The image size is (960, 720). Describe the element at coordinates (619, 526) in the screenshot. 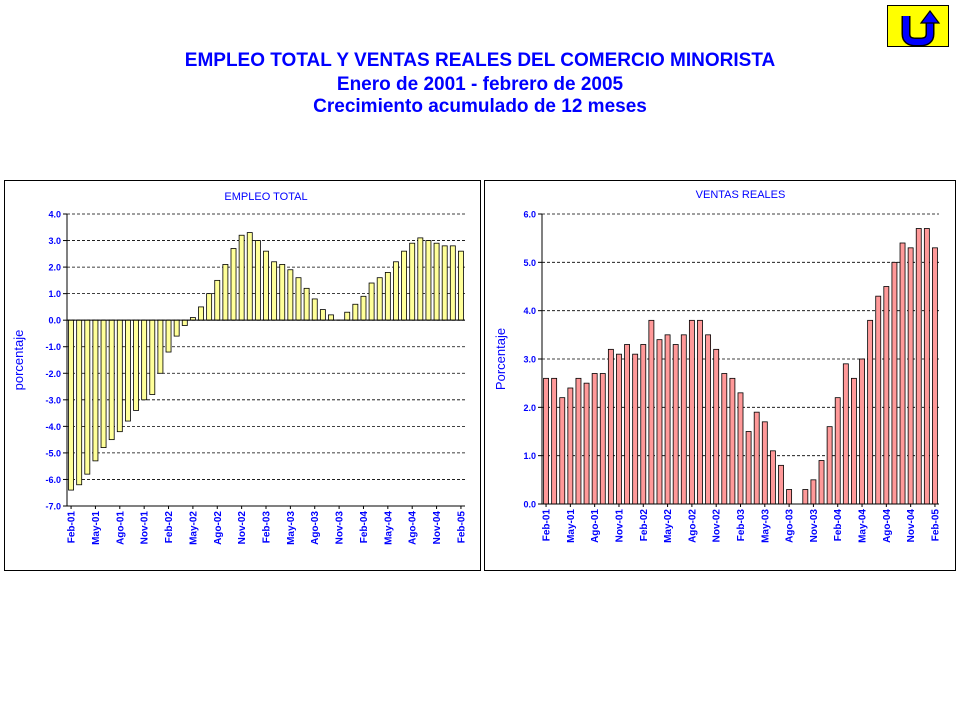

I see `x-tick-label: Nov-01` at that location.